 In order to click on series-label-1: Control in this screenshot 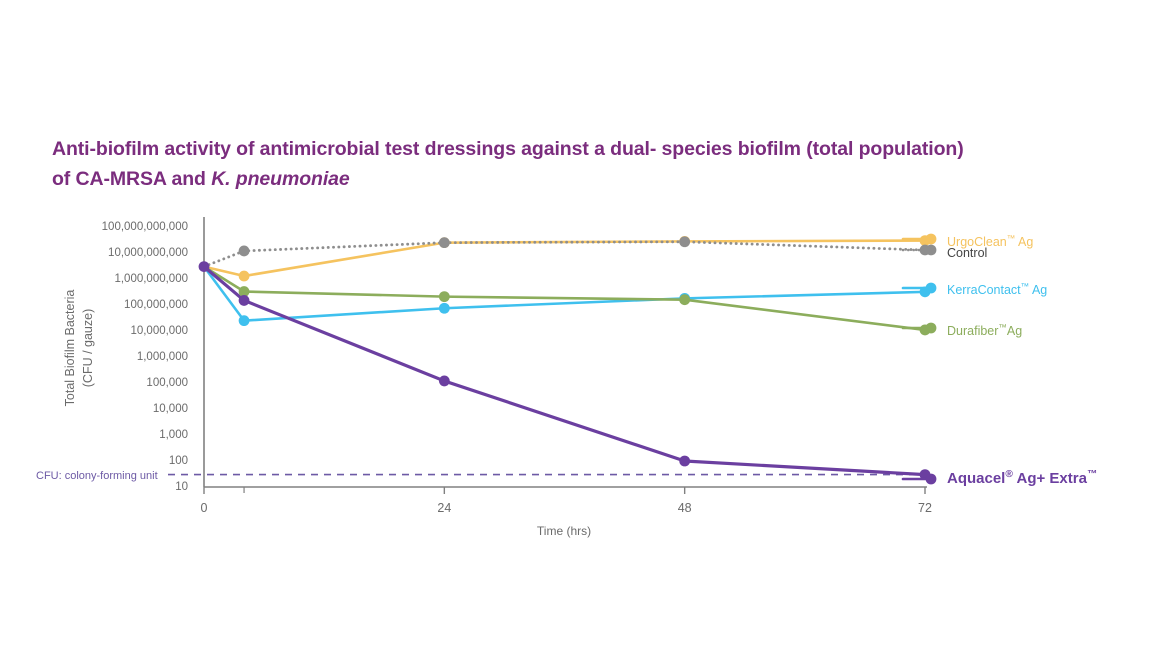, I will do `click(967, 253)`.